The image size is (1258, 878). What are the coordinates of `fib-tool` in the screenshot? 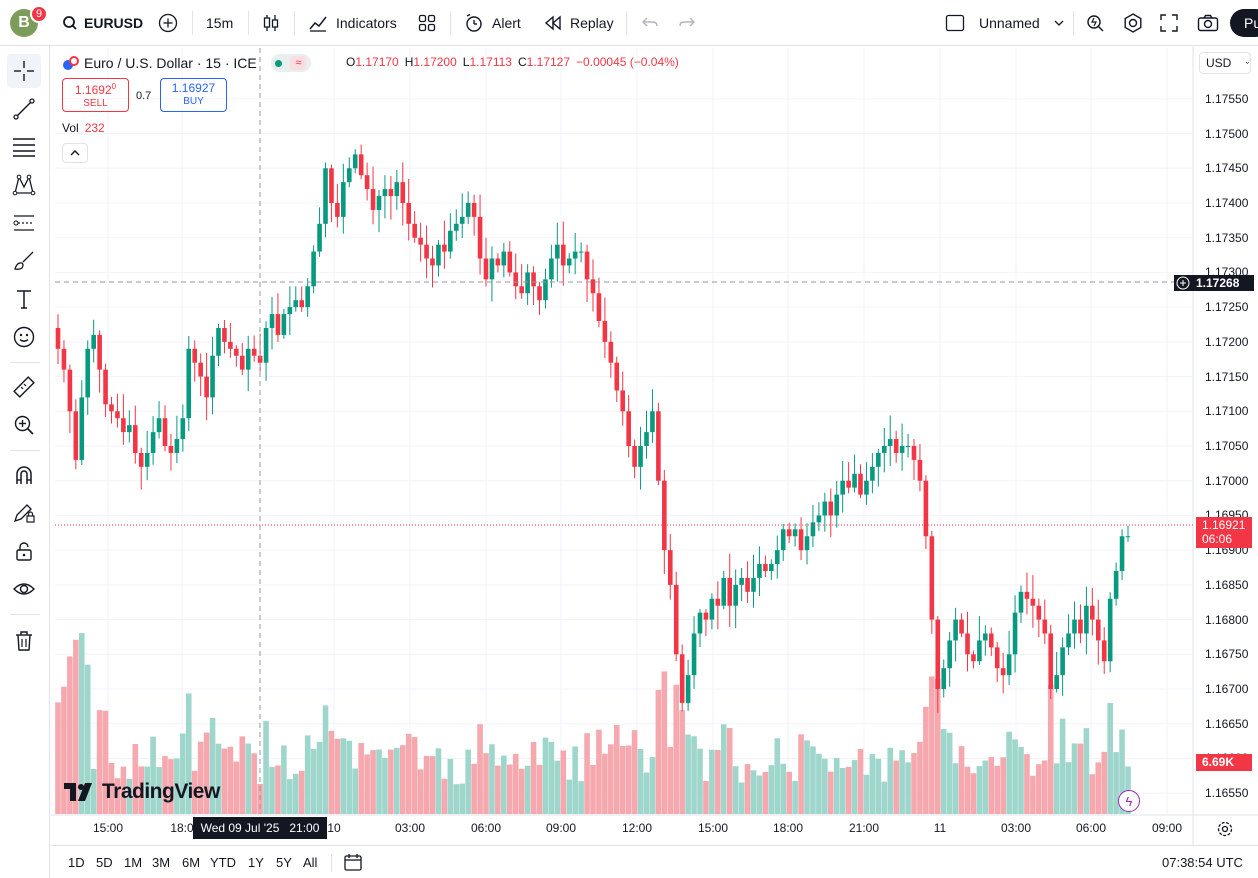 It's located at (24, 147).